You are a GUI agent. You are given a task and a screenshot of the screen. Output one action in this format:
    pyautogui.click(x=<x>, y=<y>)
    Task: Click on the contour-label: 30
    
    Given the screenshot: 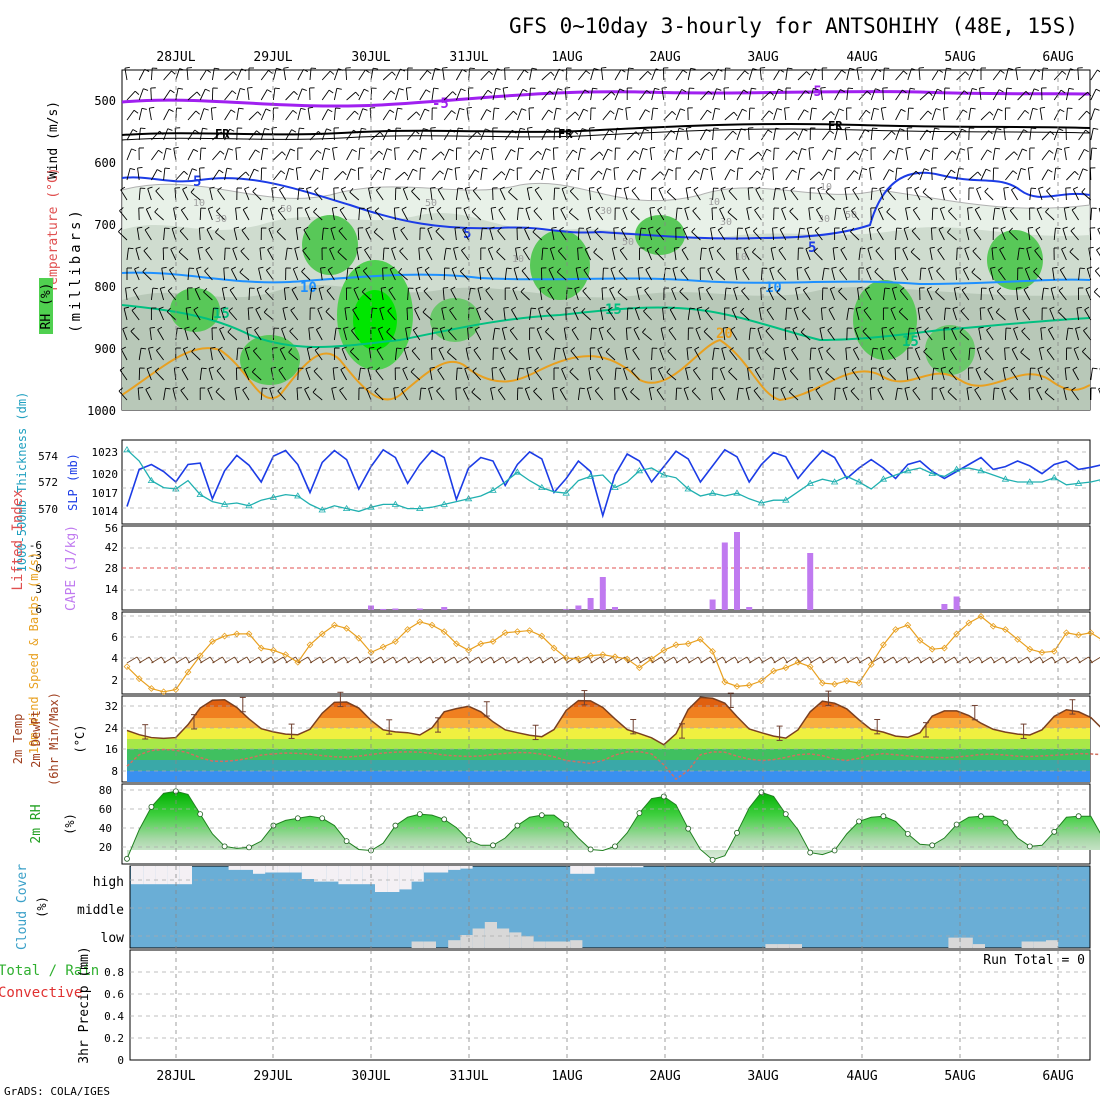 What is the action you would take?
    pyautogui.click(x=824, y=219)
    